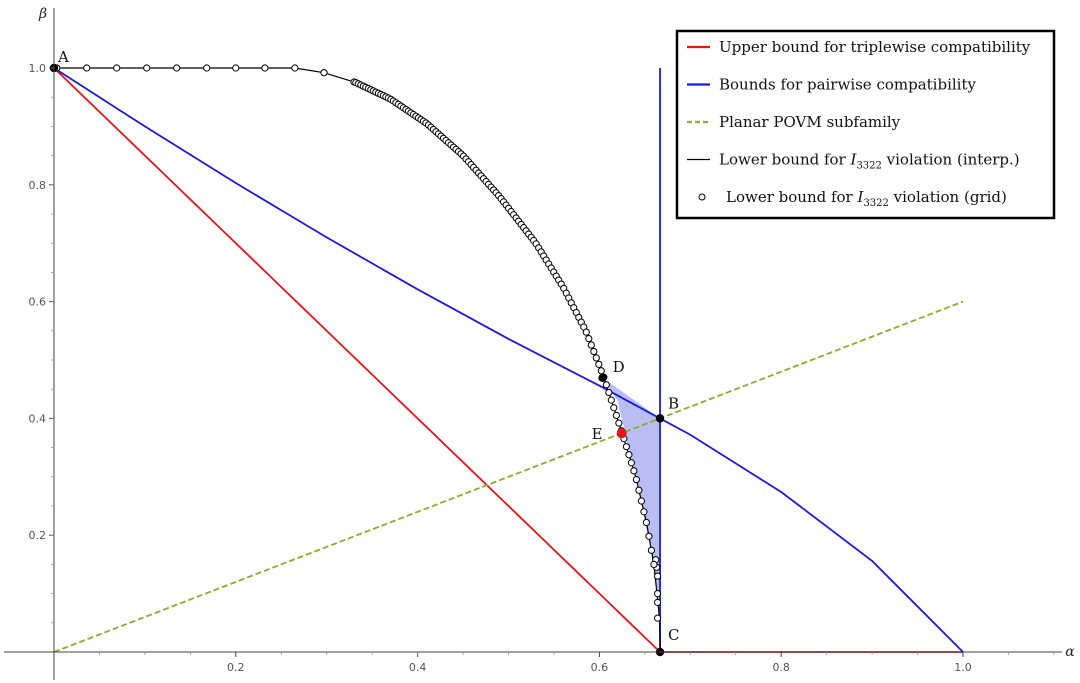 Image resolution: width=1080 pixels, height=683 pixels. Describe the element at coordinates (619, 367) in the screenshot. I see `point-label-d: D` at that location.